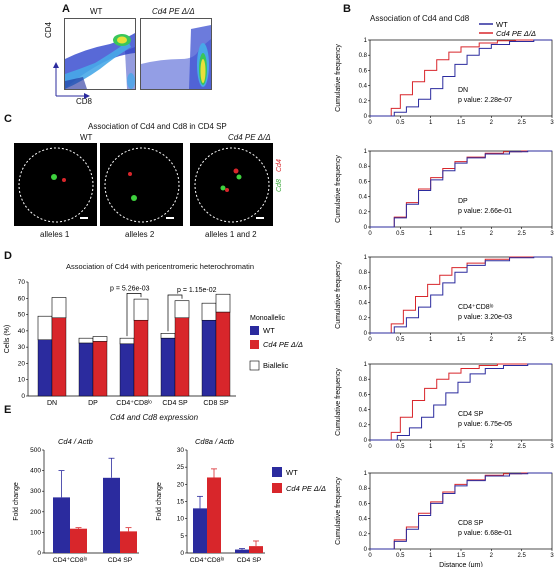 This screenshot has height=567, width=558. I want to click on cdf-ytick-label-0-4: 0.8, so click(363, 56).